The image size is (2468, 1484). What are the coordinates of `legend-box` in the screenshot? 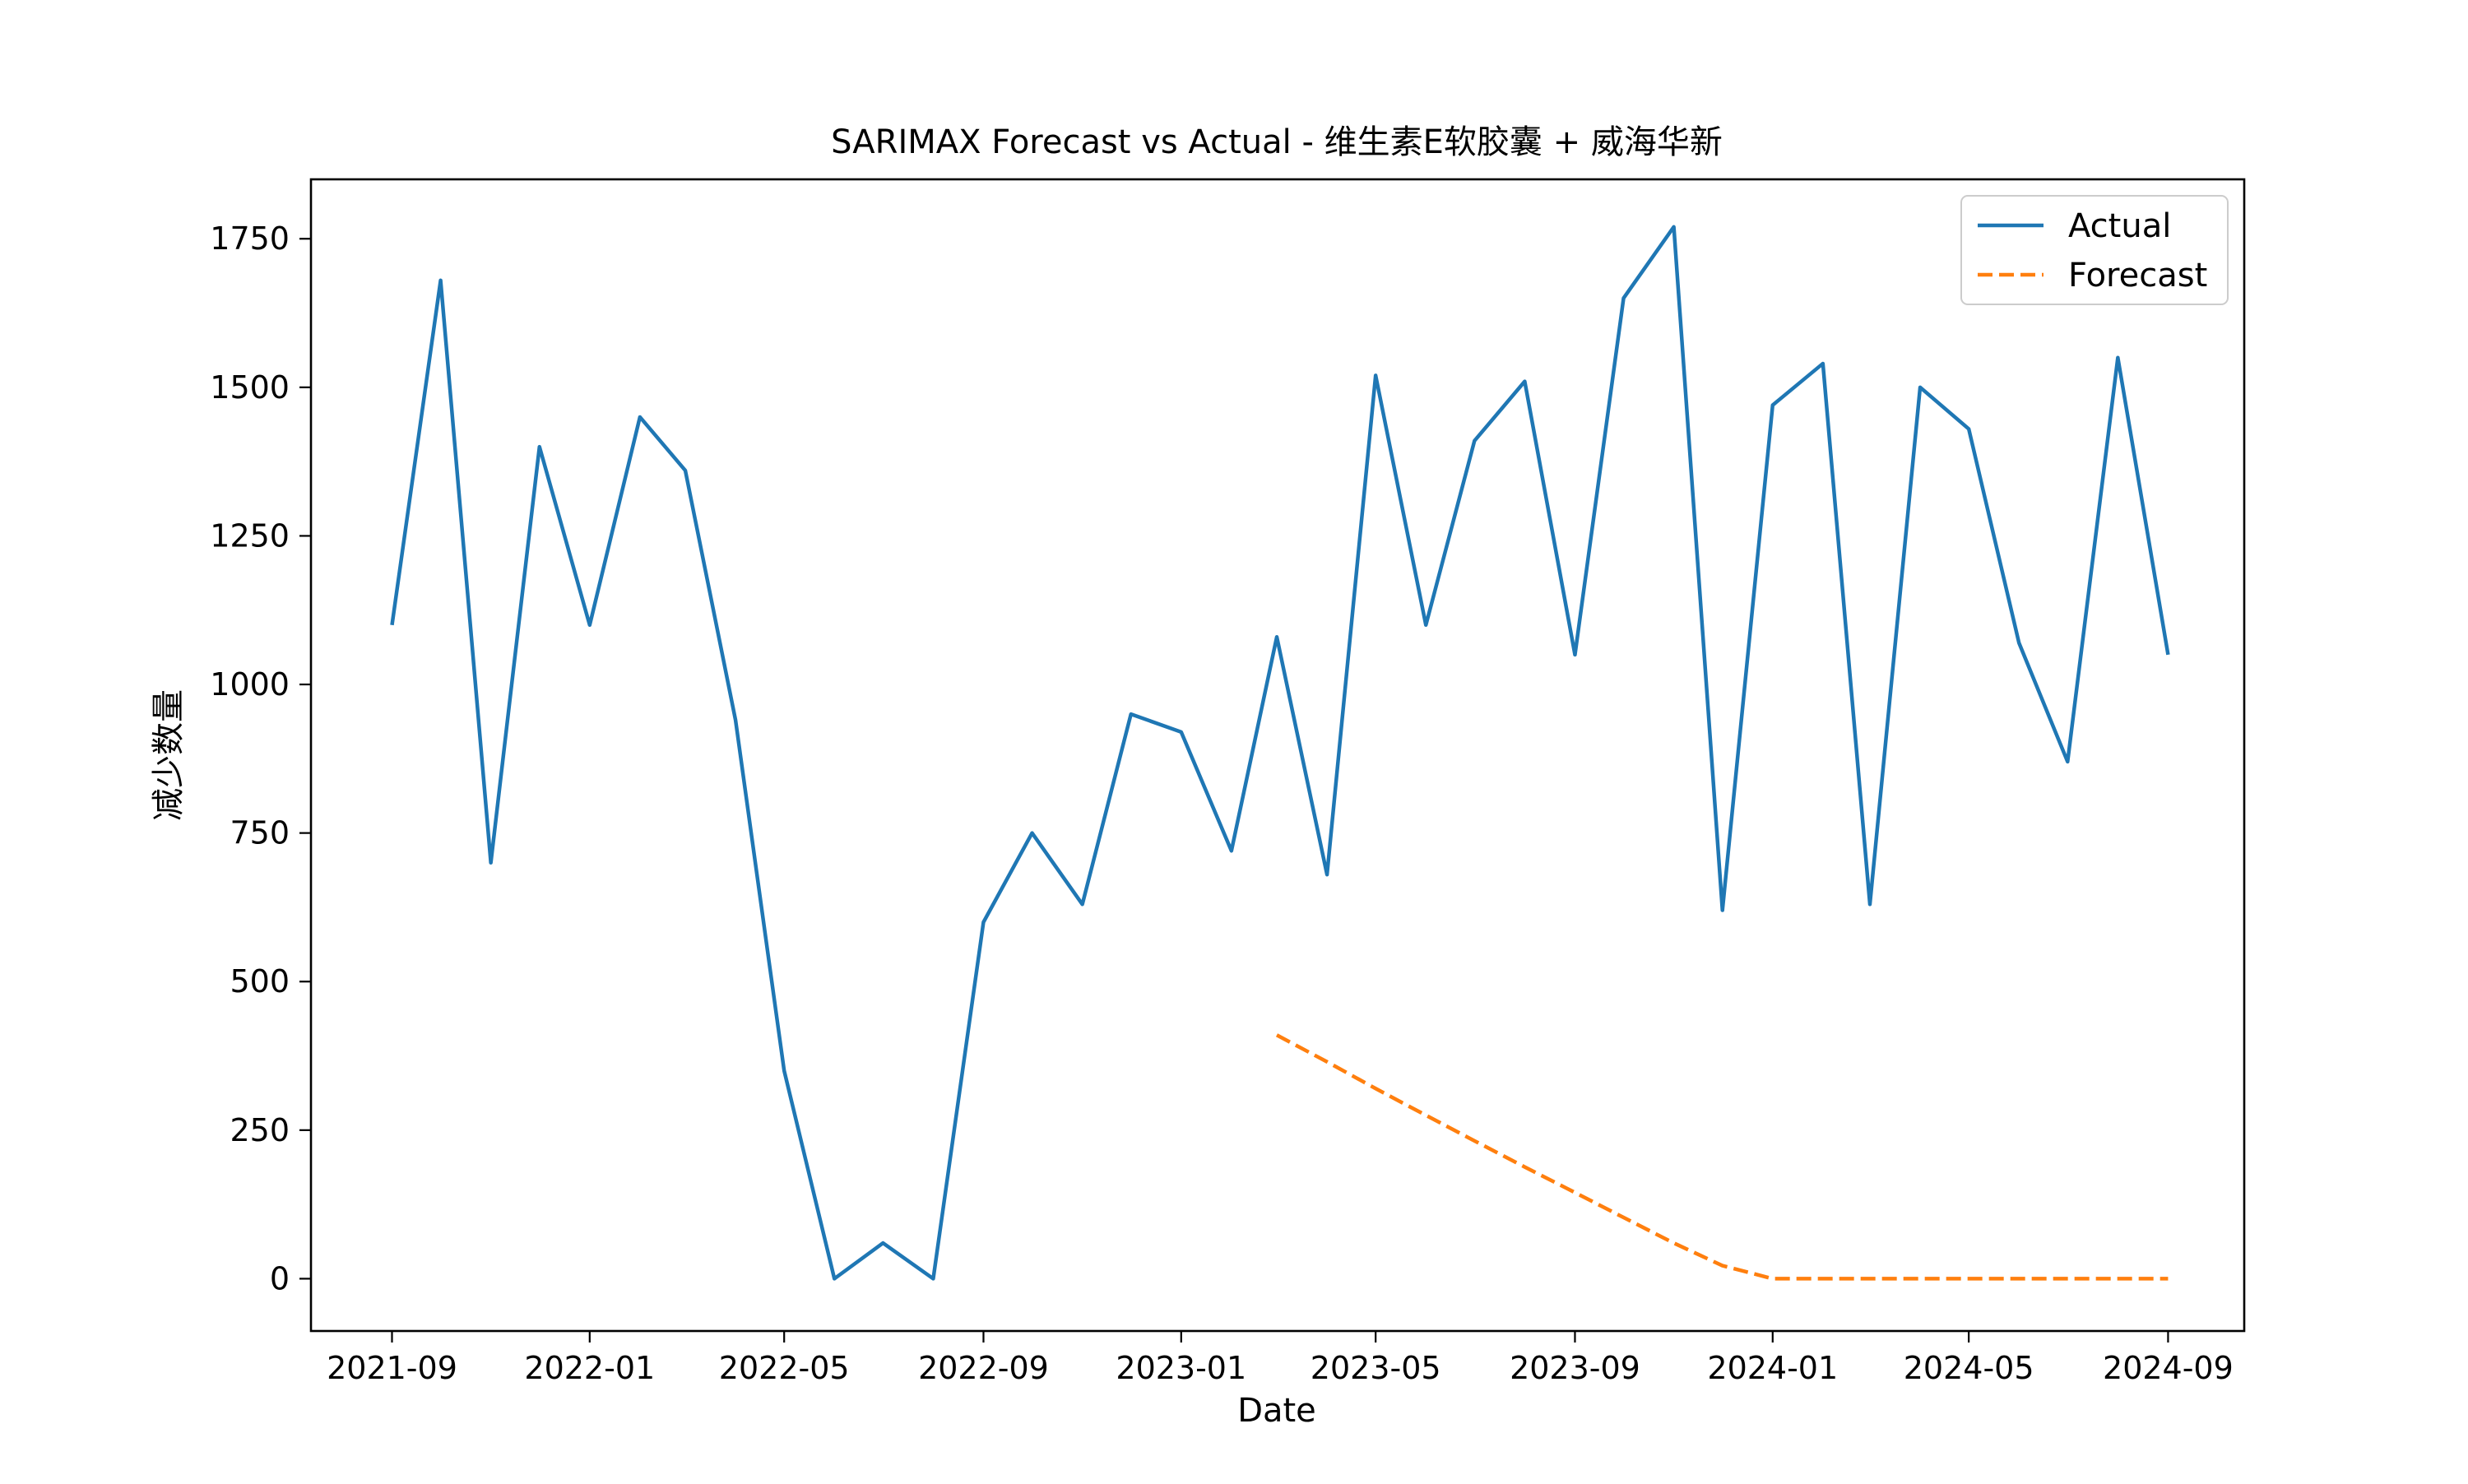 It's located at (2094, 250).